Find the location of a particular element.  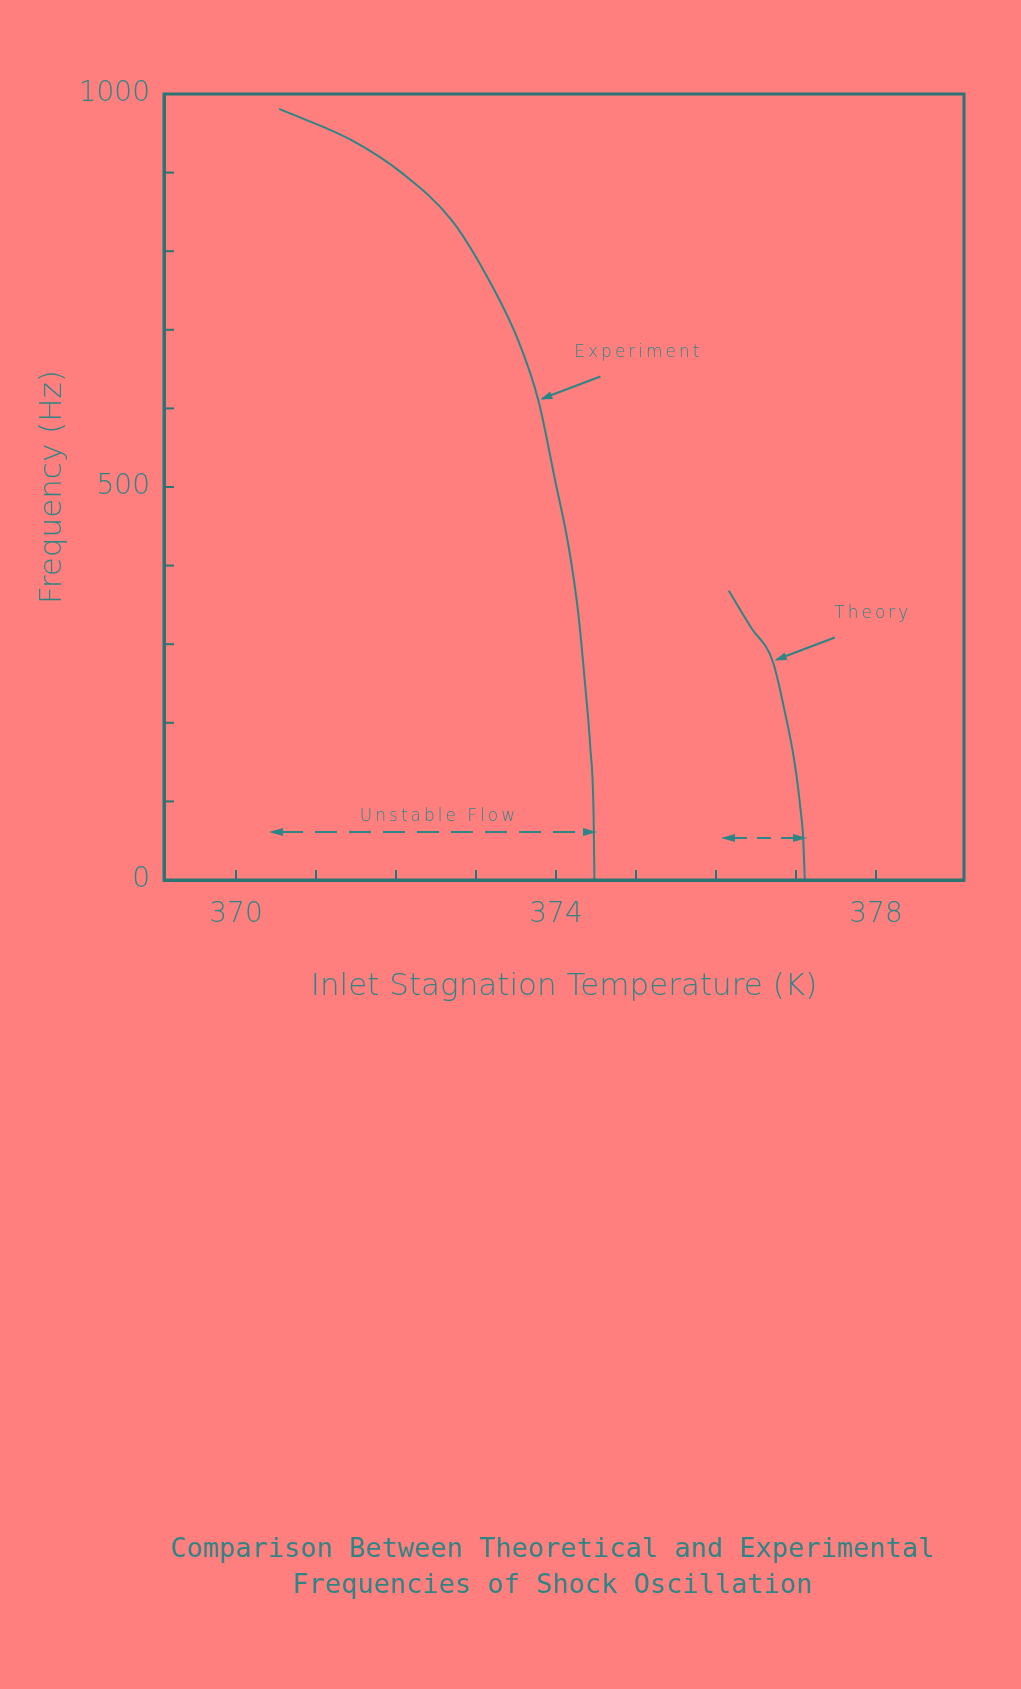

annotation: Theory is located at coordinates (873, 611).